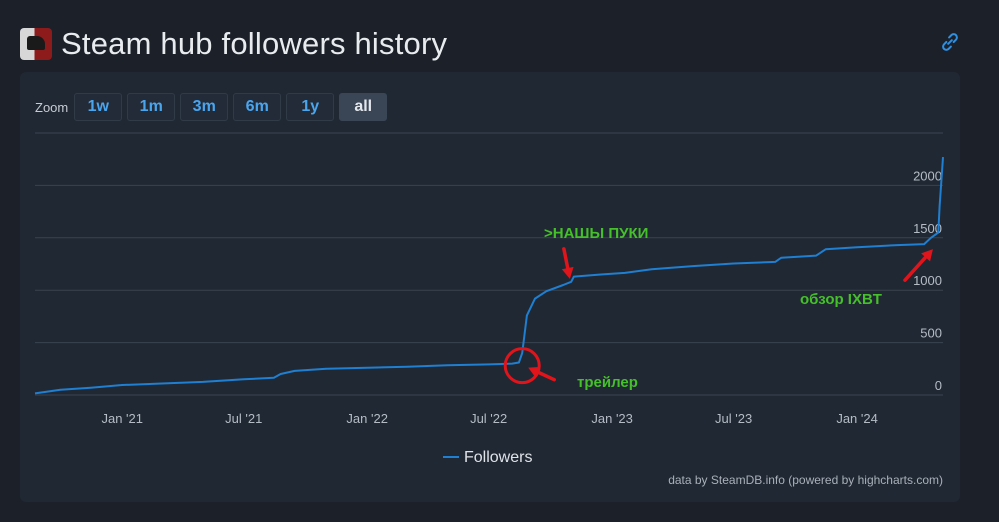 Image resolution: width=999 pixels, height=522 pixels. What do you see at coordinates (918, 265) in the screenshot?
I see `annotation-arrow-obzor-ixbt` at bounding box center [918, 265].